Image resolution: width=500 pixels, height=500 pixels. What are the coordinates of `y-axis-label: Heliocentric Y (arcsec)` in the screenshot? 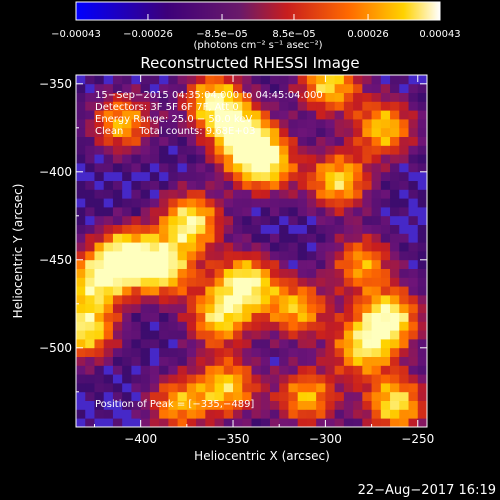 It's located at (18, 251).